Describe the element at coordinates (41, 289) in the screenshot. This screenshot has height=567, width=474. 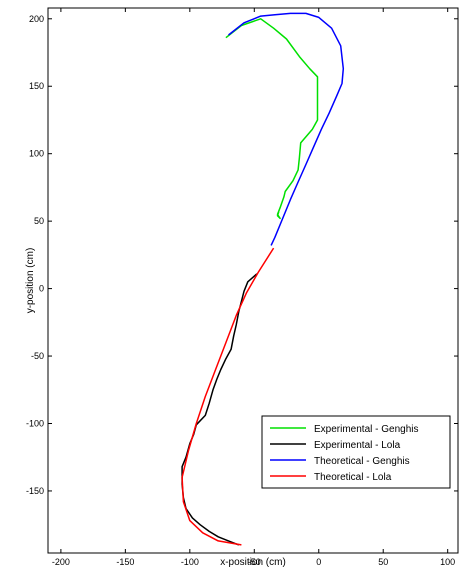
I see `y-tick-label: 0` at that location.